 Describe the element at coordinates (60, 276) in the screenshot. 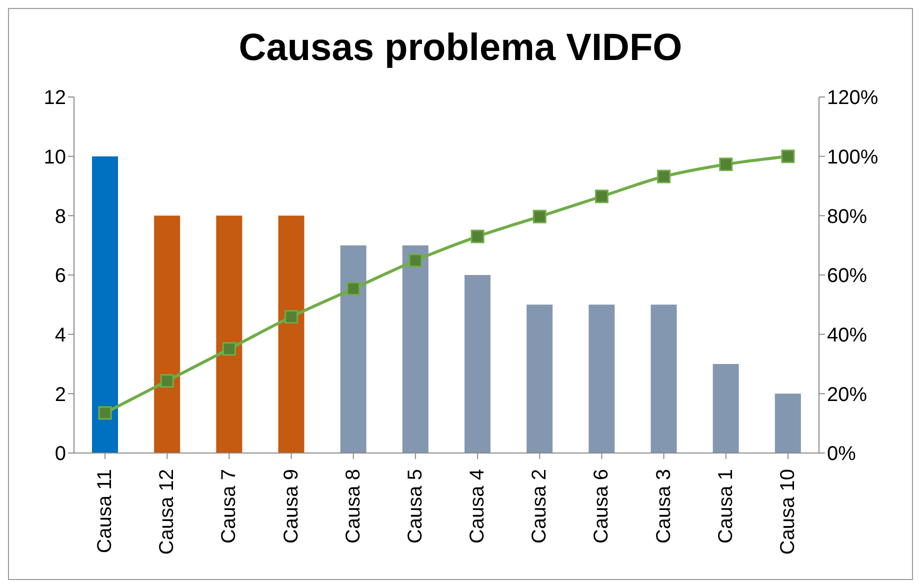

I see `y-tick-label: 6` at that location.